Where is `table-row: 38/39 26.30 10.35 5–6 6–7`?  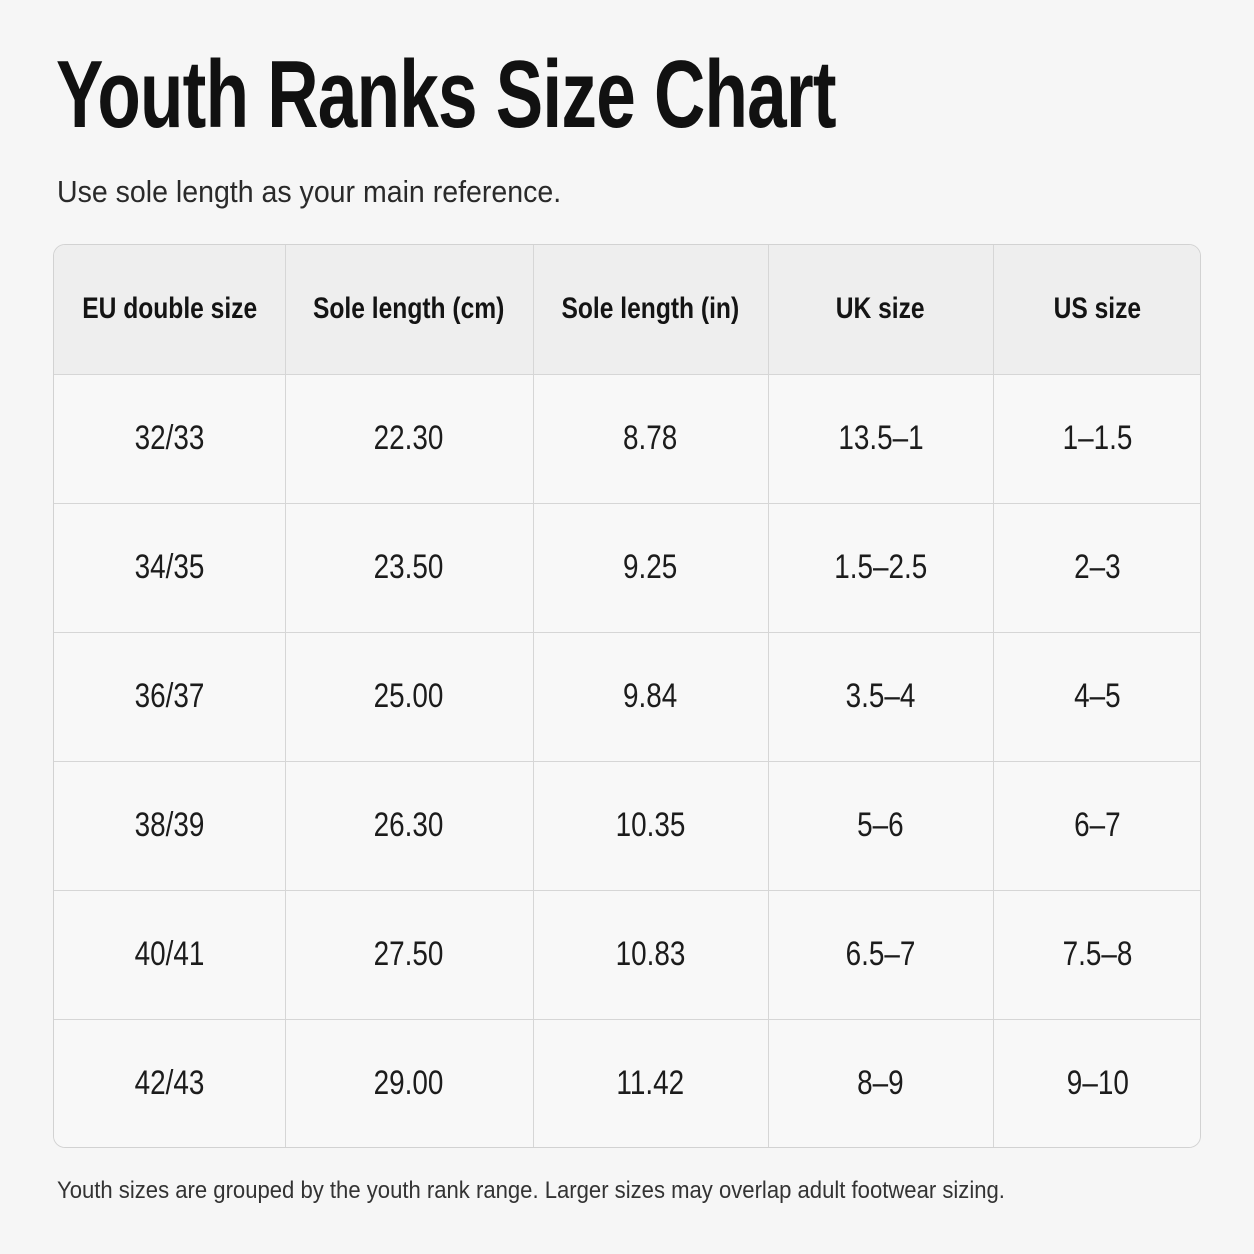
table-row: 38/39 26.30 10.35 5–6 6–7 is located at coordinates (627, 826).